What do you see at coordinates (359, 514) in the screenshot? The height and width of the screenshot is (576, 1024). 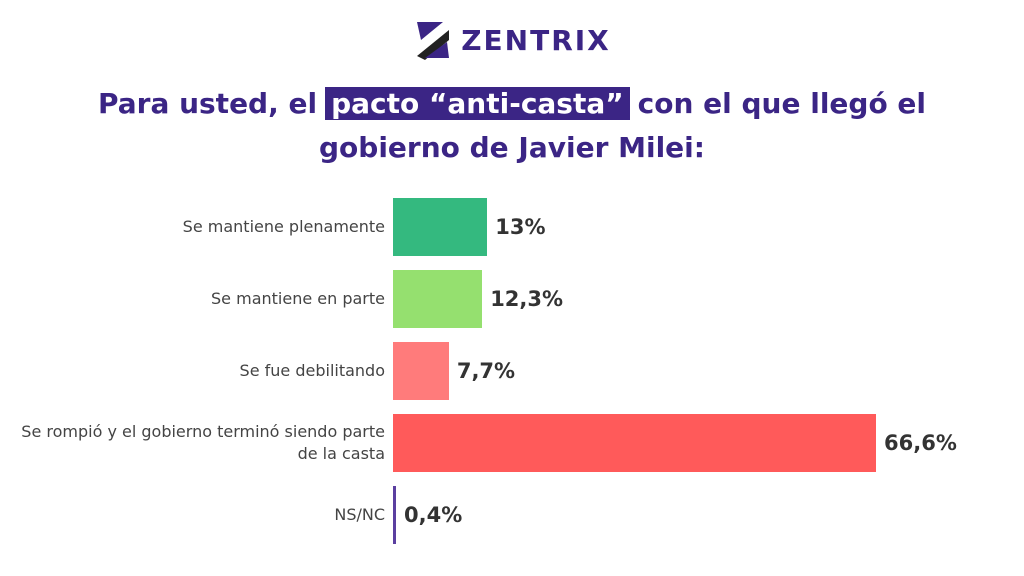 I see `category-label: NS/NC` at bounding box center [359, 514].